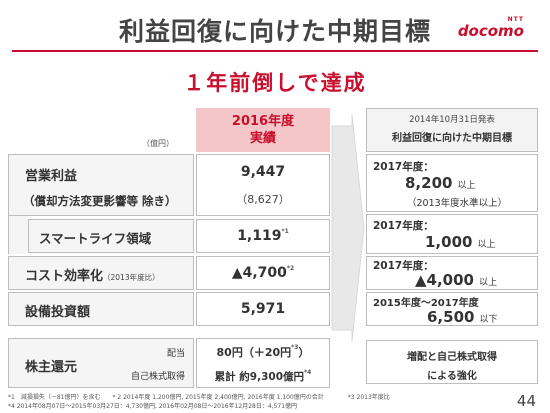 This screenshot has width=550, height=413. I want to click on target-op-value-wrap: 8,200 以上, so click(440, 182).